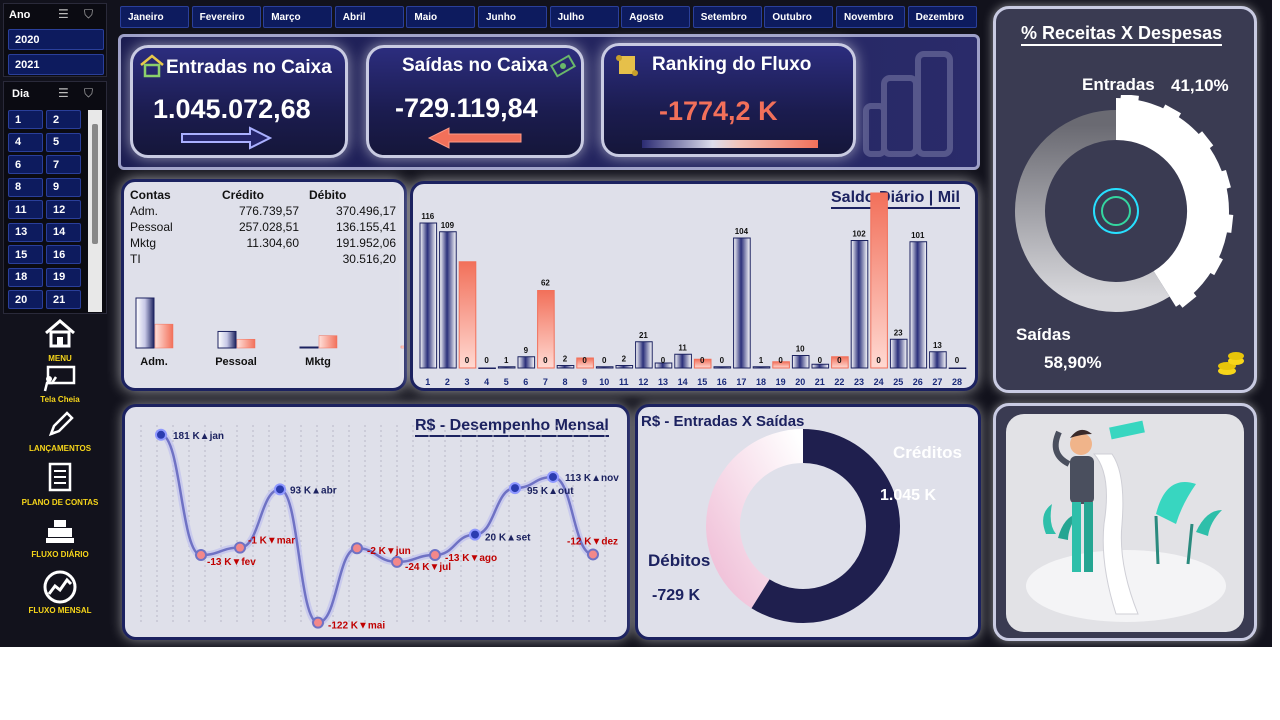  Describe the element at coordinates (545, 283) in the screenshot. I see `bar-value-label: 62` at that location.